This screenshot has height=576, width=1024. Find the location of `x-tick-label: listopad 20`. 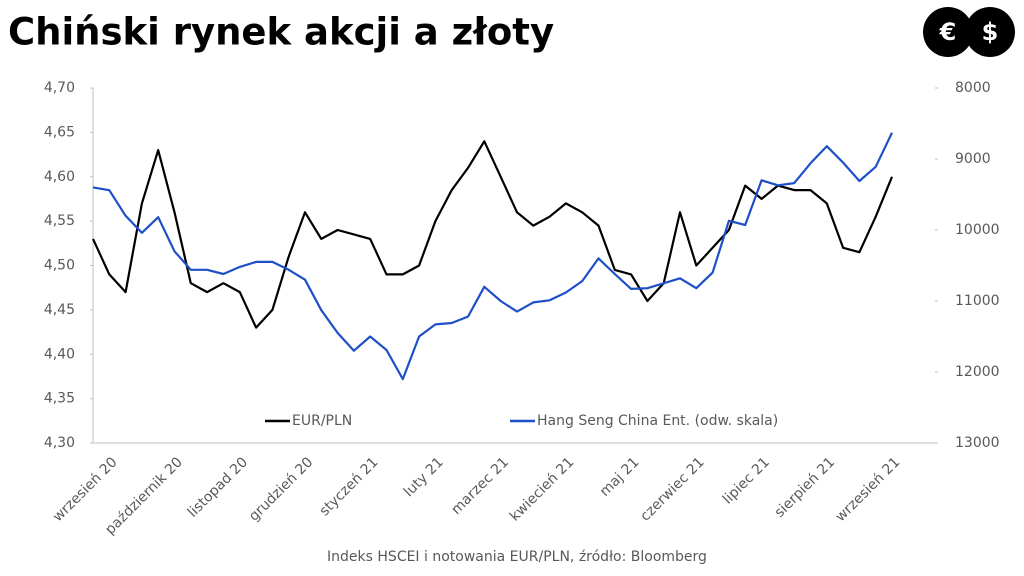

x-tick-label: listopad 20 is located at coordinates (218, 487).